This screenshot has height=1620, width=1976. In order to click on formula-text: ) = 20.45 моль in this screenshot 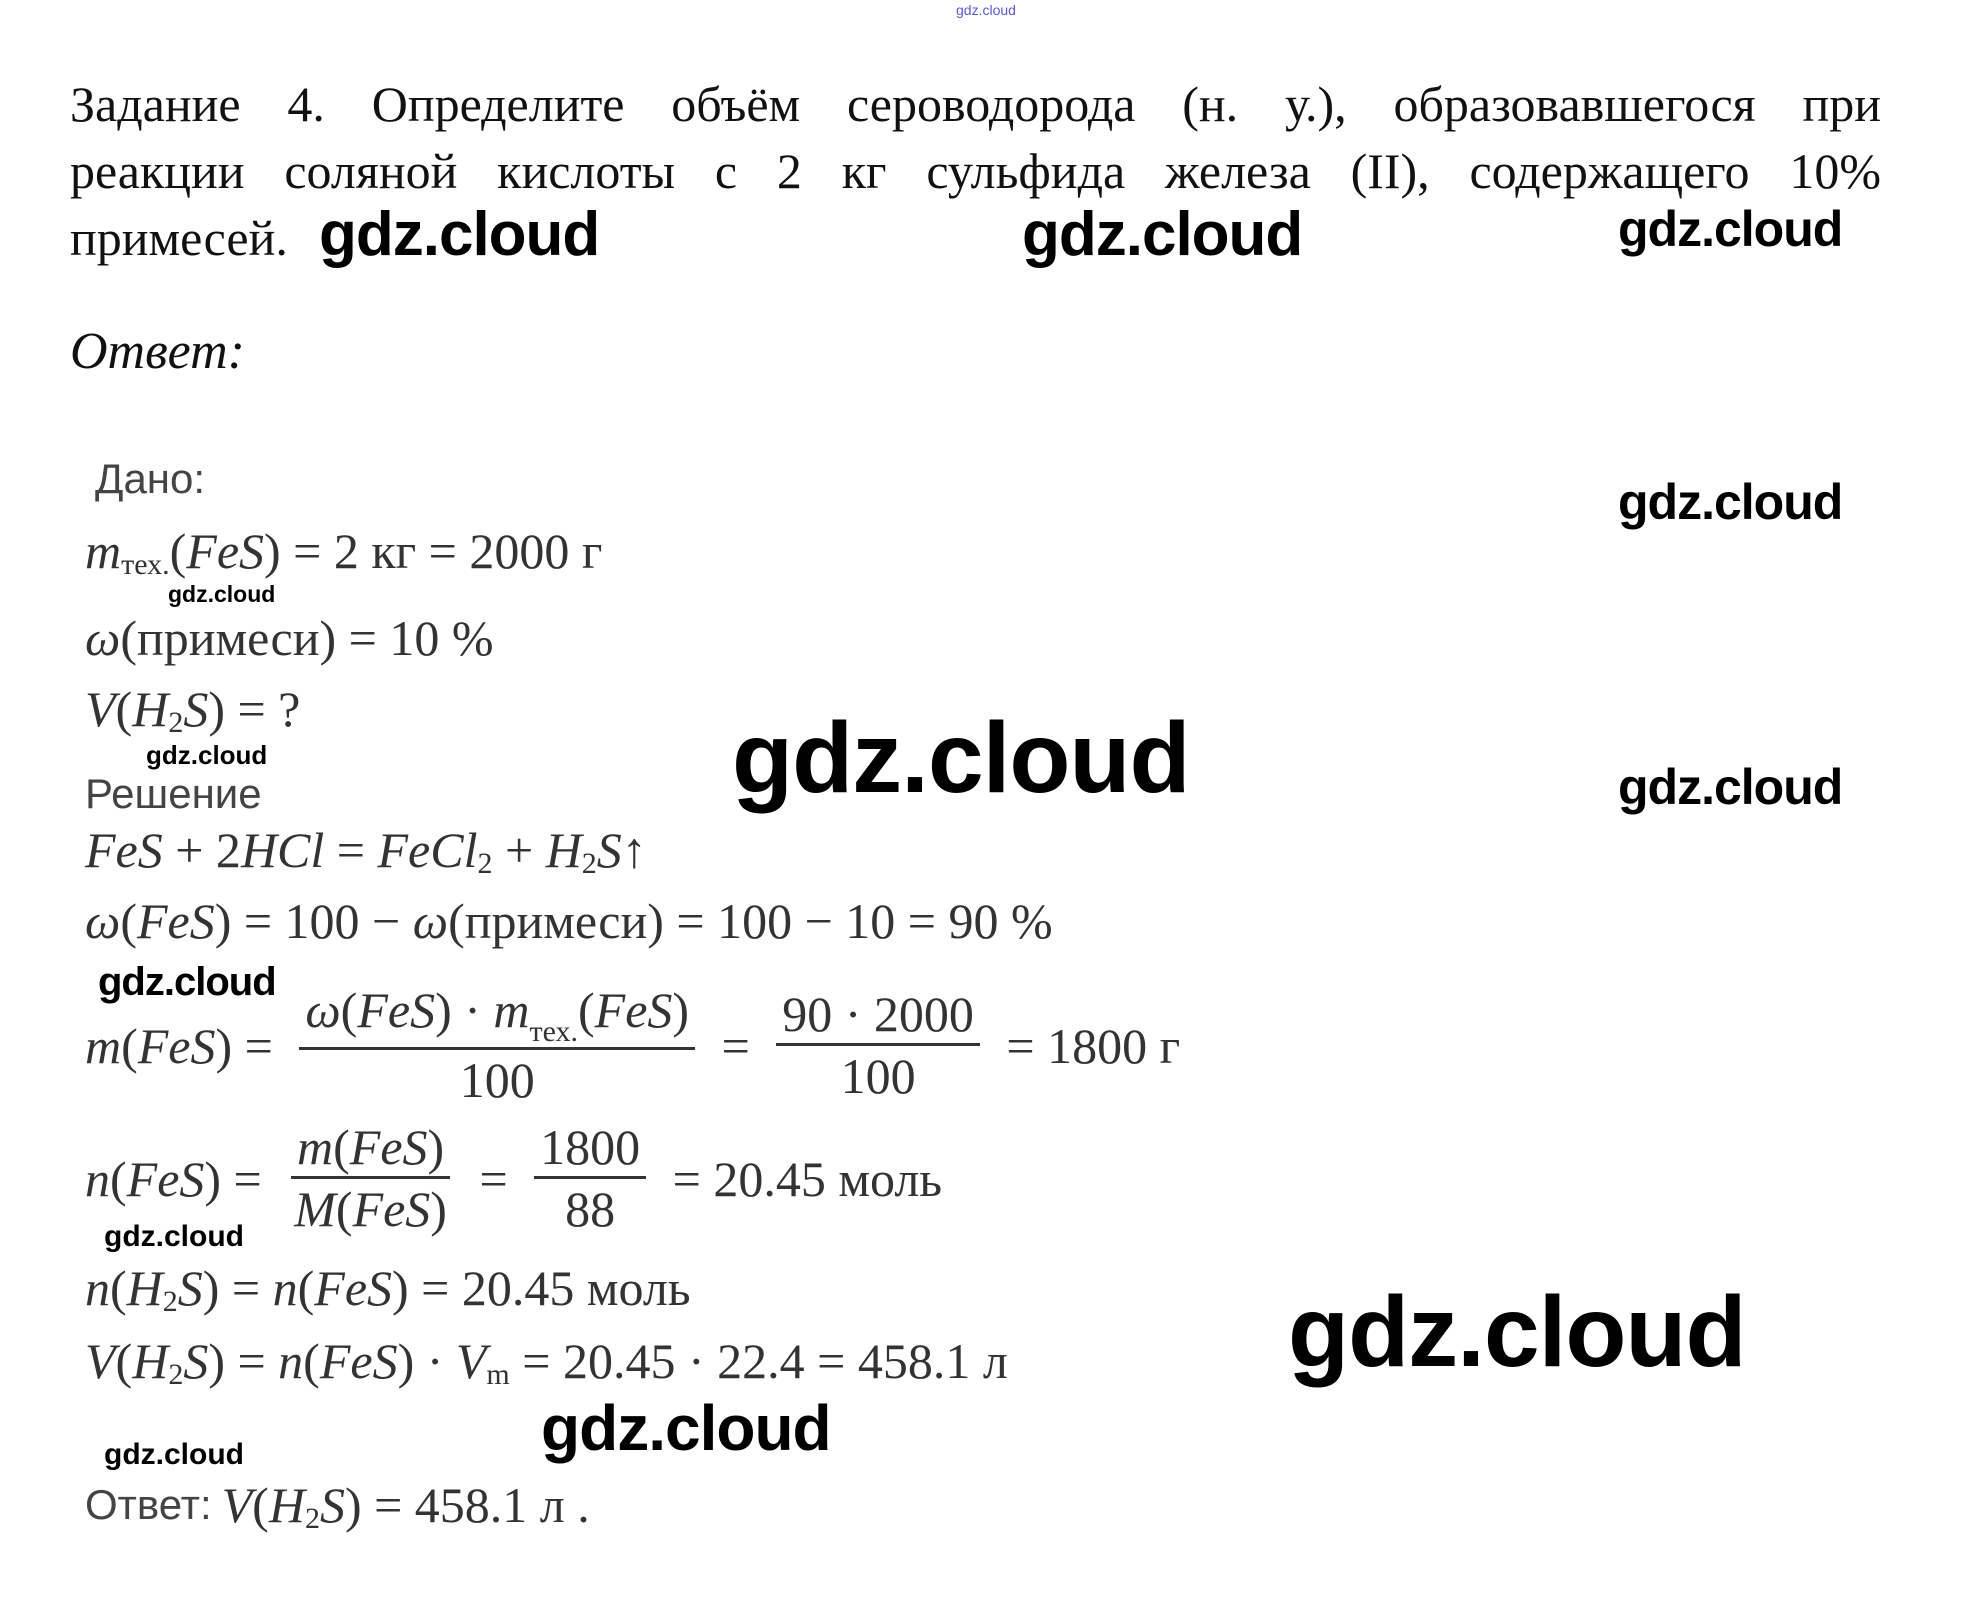, I will do `click(541, 1288)`.